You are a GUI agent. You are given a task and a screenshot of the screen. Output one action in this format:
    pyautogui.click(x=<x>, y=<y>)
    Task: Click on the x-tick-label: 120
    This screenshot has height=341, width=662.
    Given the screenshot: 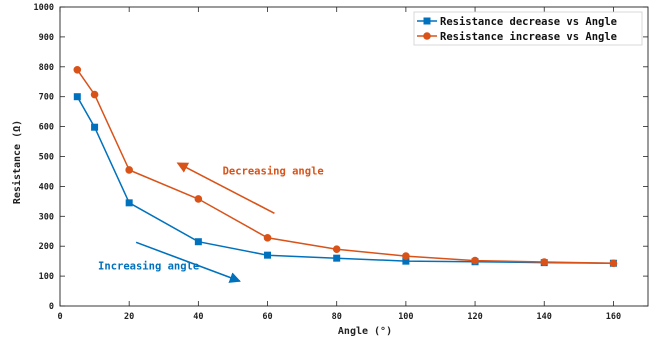 What is the action you would take?
    pyautogui.click(x=474, y=317)
    